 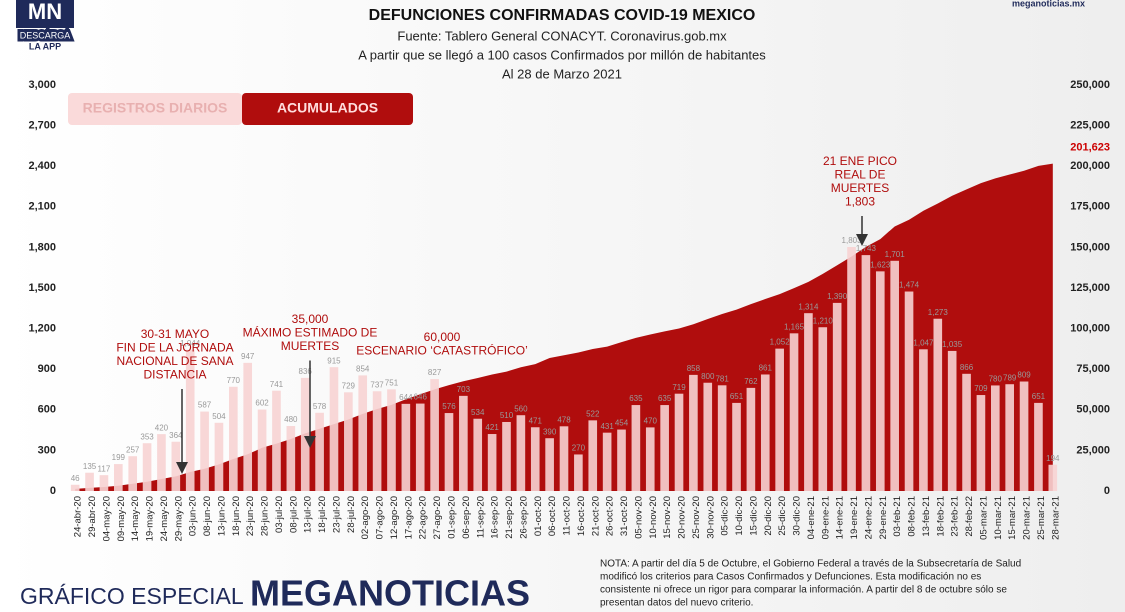 What do you see at coordinates (1090, 329) in the screenshot?
I see `y2-tick-label: 100,000` at bounding box center [1090, 329].